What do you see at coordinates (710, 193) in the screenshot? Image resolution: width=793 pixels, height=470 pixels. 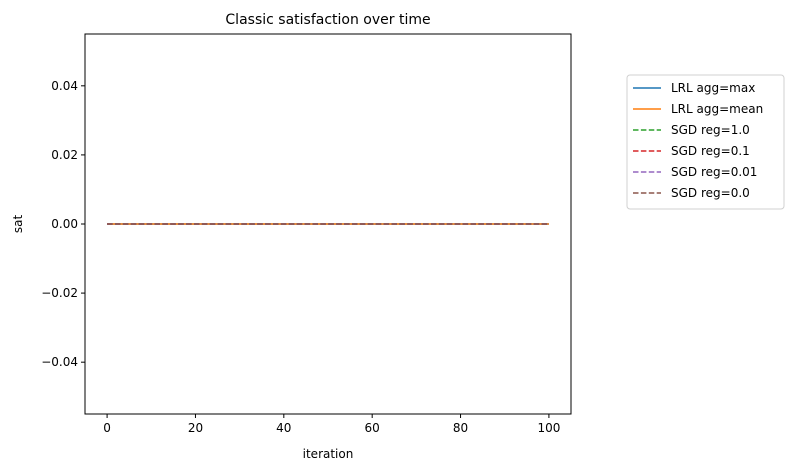 I see `legend-label: SGD reg=0.0` at bounding box center [710, 193].